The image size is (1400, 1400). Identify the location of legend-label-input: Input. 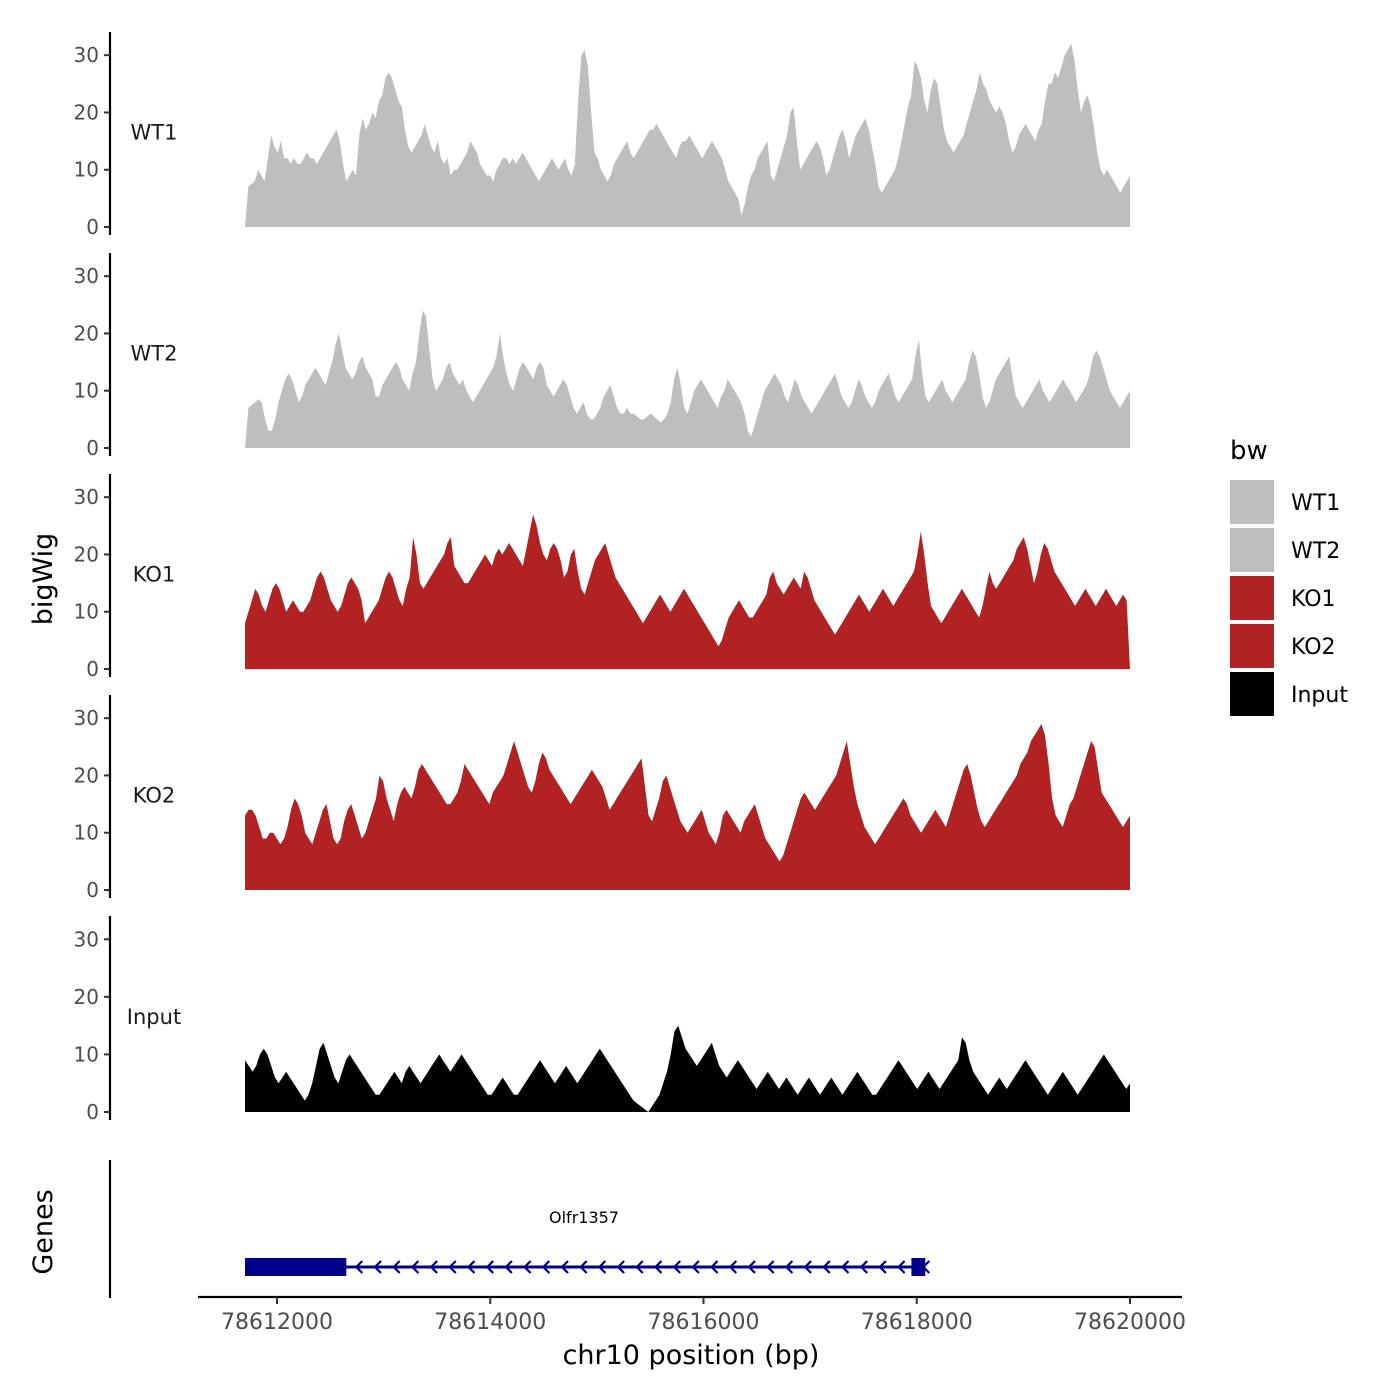
(1319, 695).